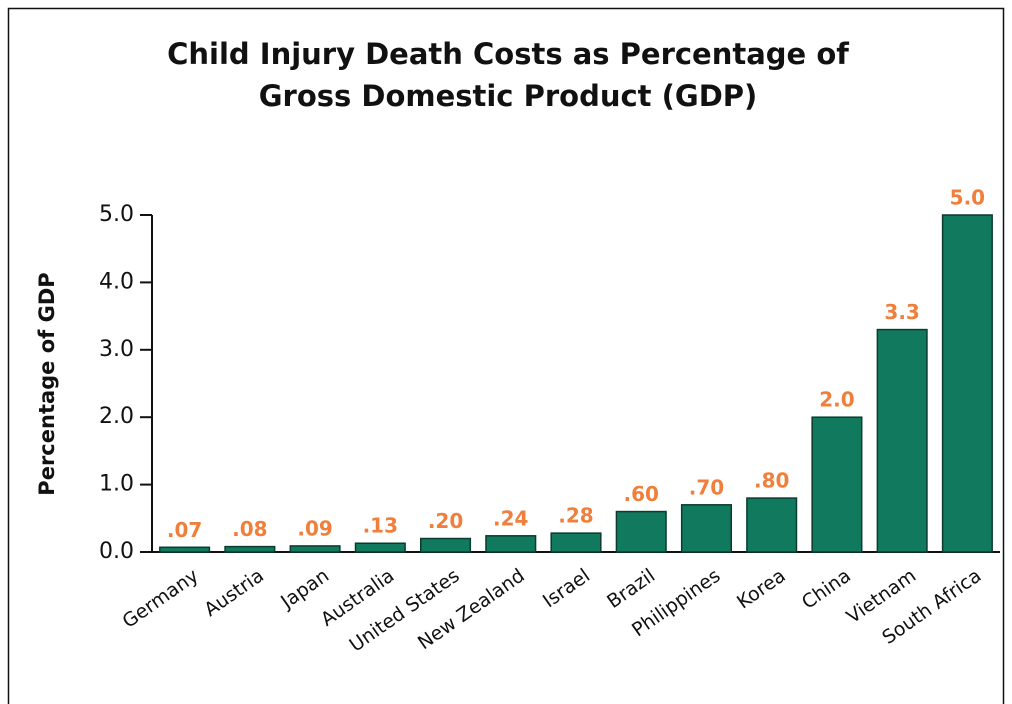 The width and height of the screenshot is (1012, 704). What do you see at coordinates (510, 518) in the screenshot?
I see `value-label: .24` at bounding box center [510, 518].